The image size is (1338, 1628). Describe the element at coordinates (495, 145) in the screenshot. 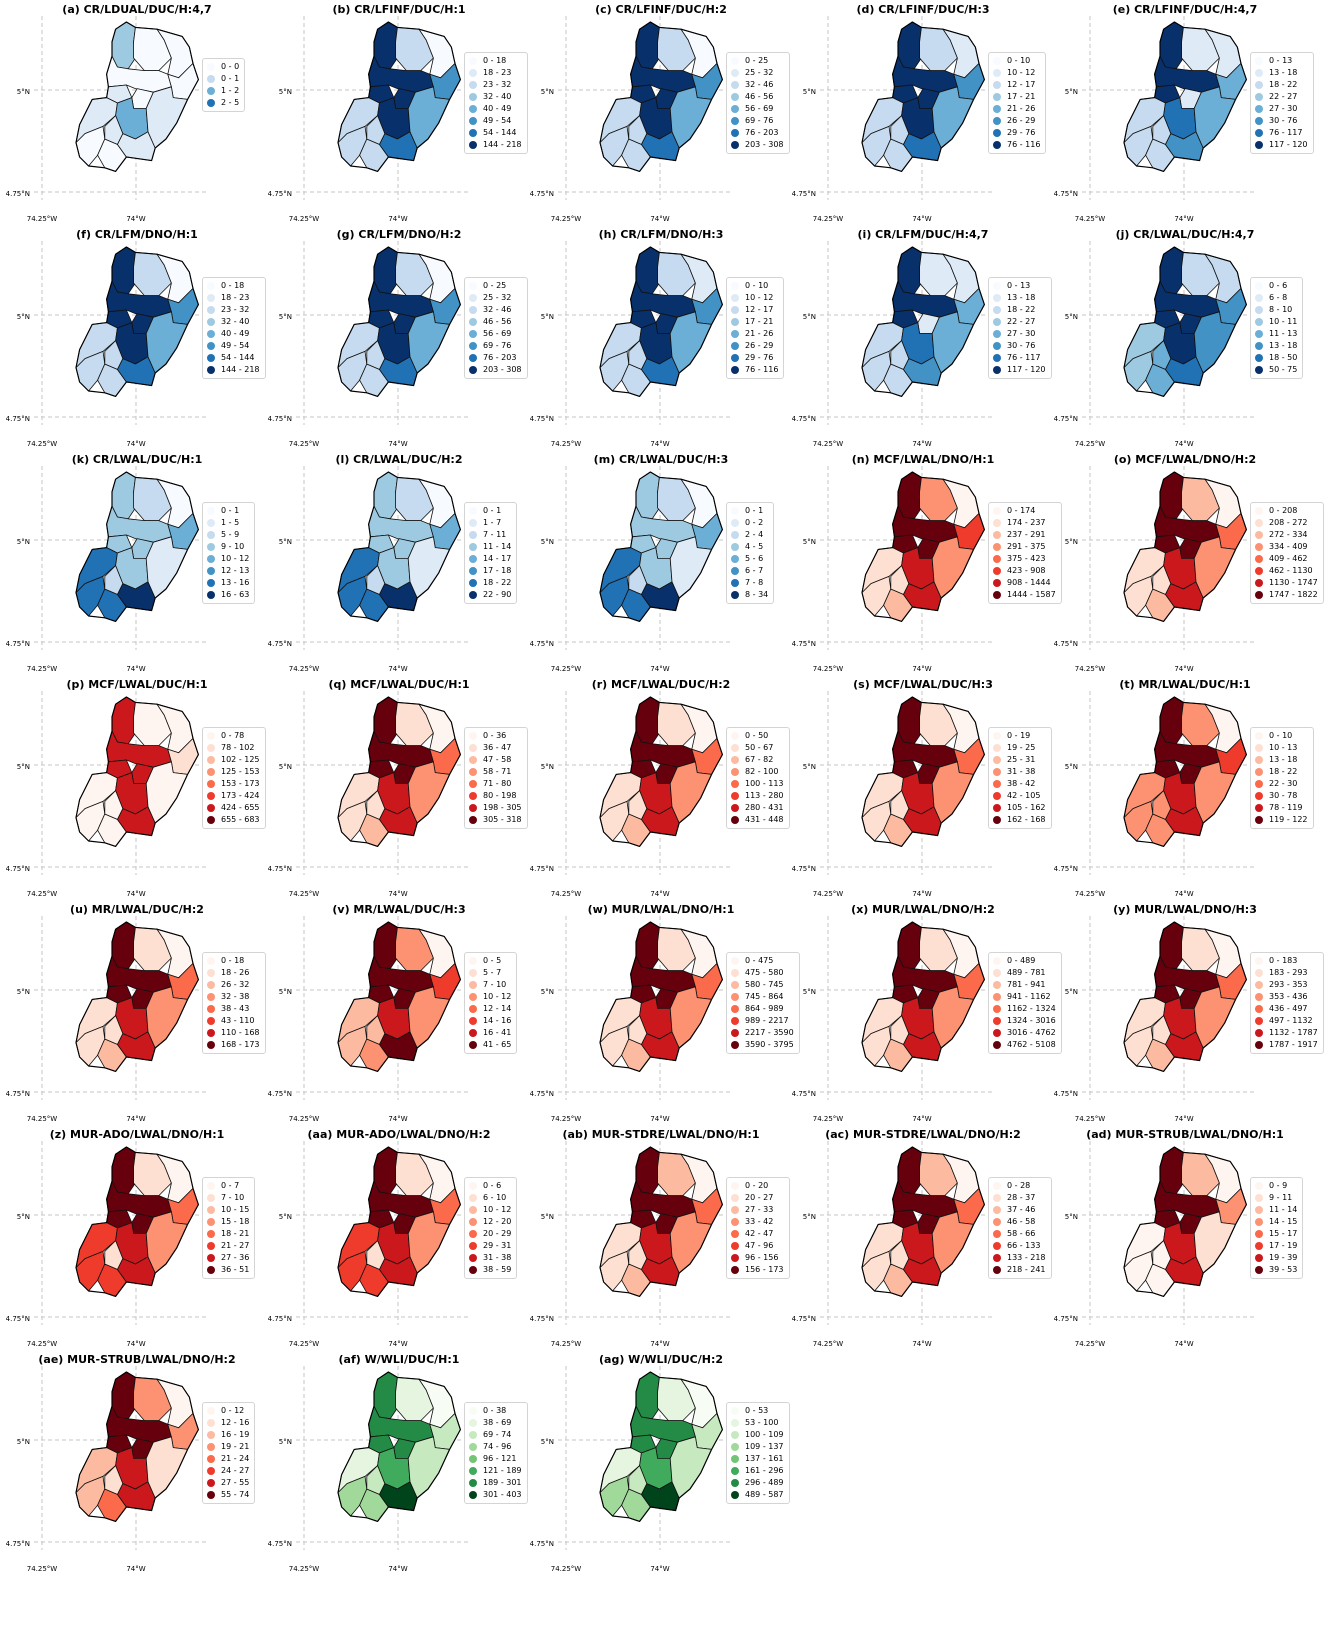

I see `legend-entry: 144 - 218` at that location.